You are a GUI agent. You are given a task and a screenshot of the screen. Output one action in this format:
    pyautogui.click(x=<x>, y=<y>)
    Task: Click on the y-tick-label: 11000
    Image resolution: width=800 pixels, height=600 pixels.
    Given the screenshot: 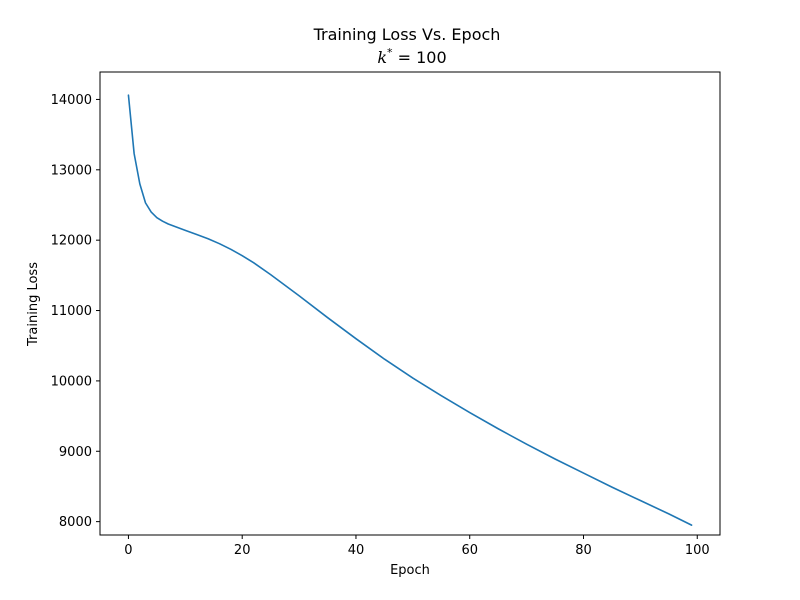 What is the action you would take?
    pyautogui.click(x=71, y=311)
    